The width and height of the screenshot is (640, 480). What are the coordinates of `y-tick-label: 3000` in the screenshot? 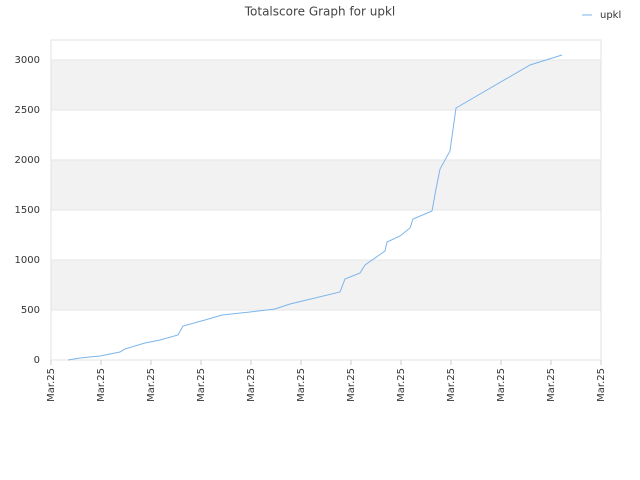 It's located at (27, 60).